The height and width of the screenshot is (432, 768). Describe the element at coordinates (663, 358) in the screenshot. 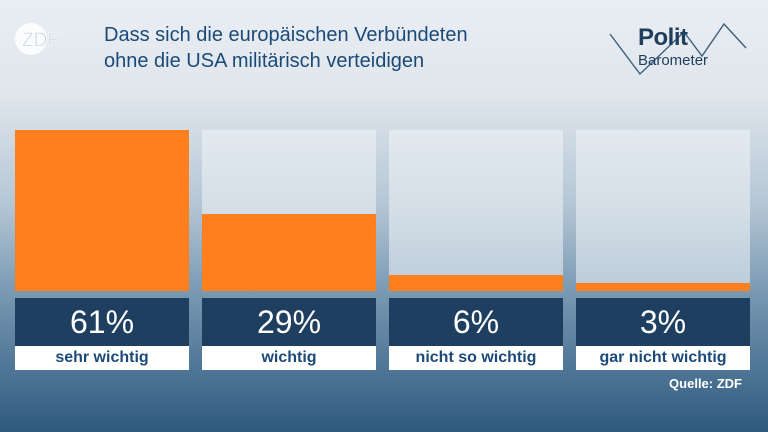

I see `category-label: gar nicht wichtig` at that location.